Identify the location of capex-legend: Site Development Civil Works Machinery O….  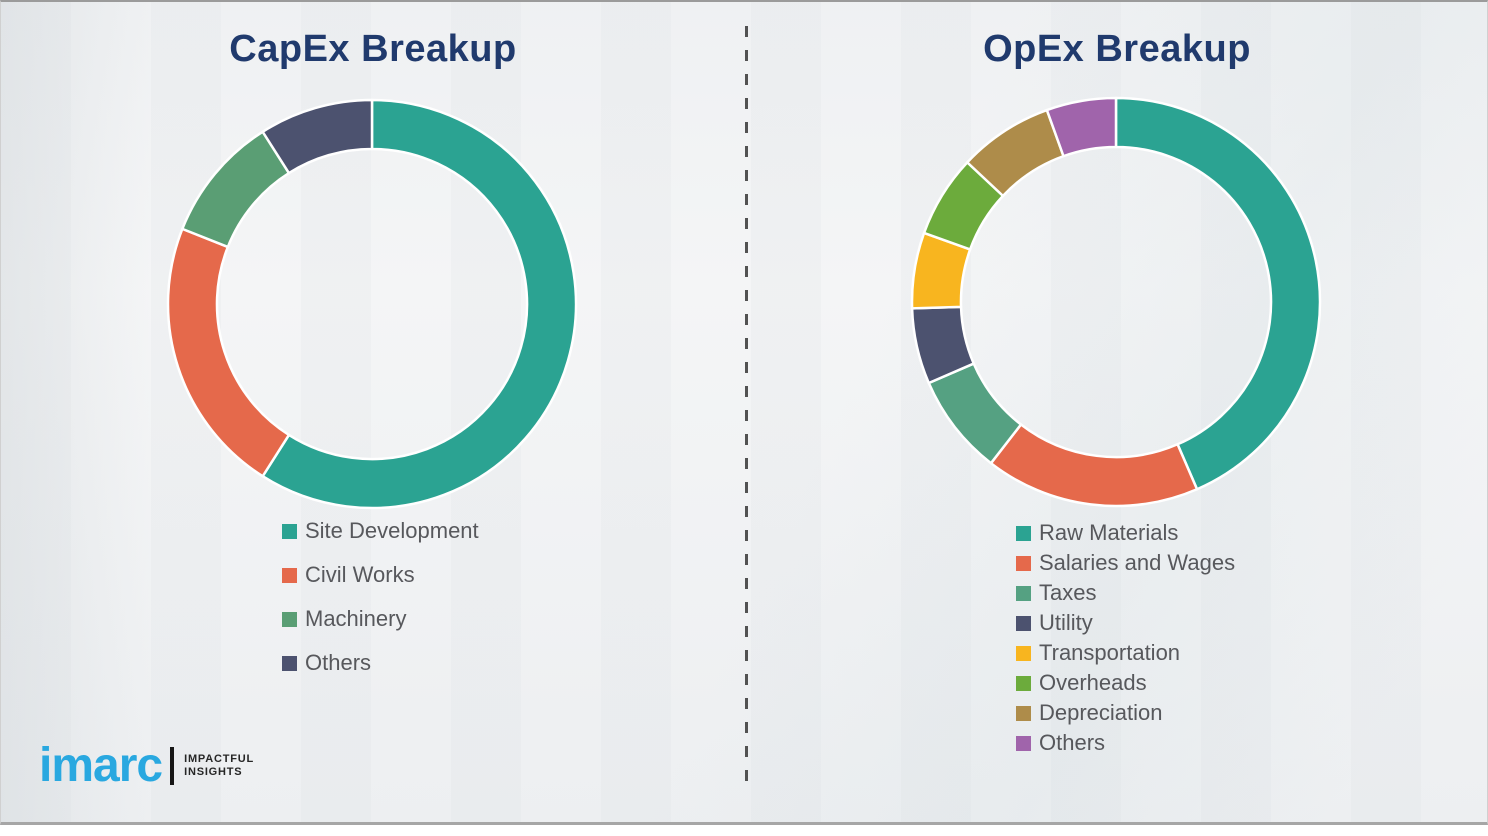
(380, 597).